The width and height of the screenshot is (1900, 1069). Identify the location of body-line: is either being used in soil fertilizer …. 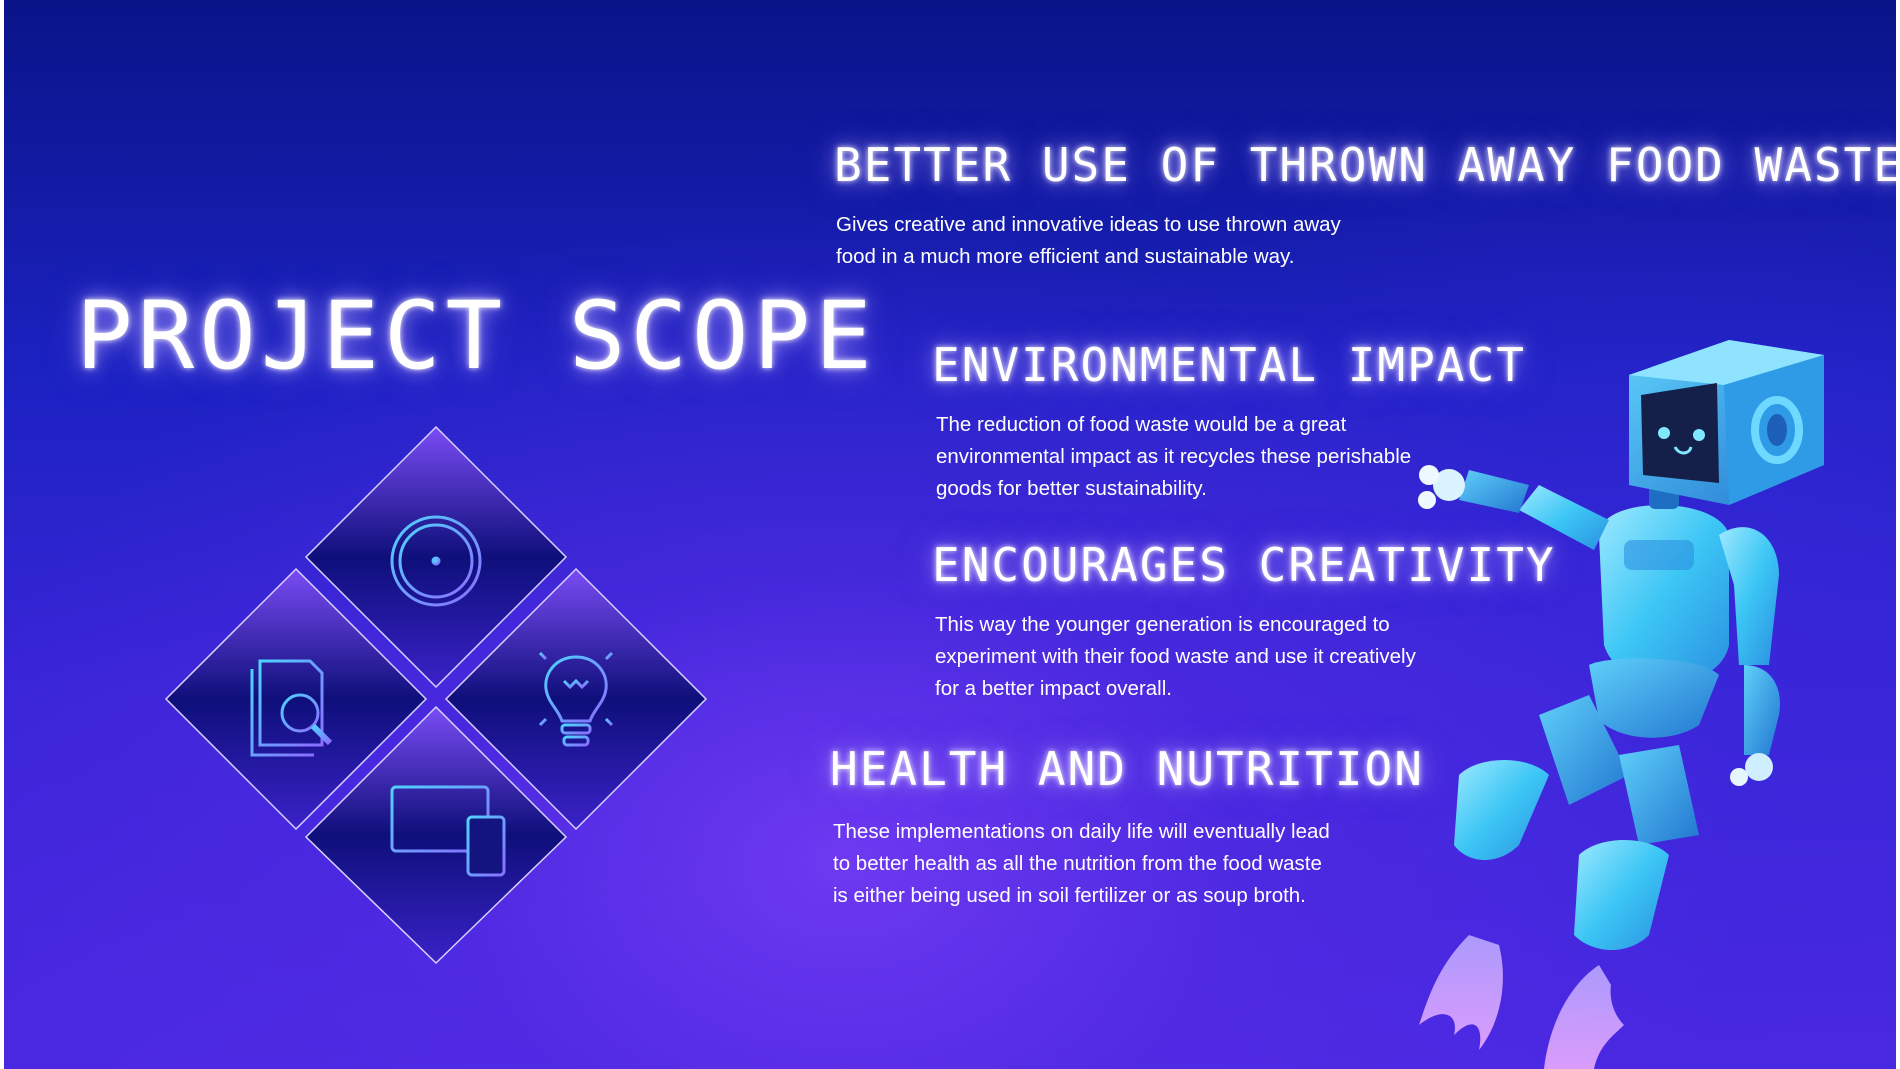
(1069, 895).